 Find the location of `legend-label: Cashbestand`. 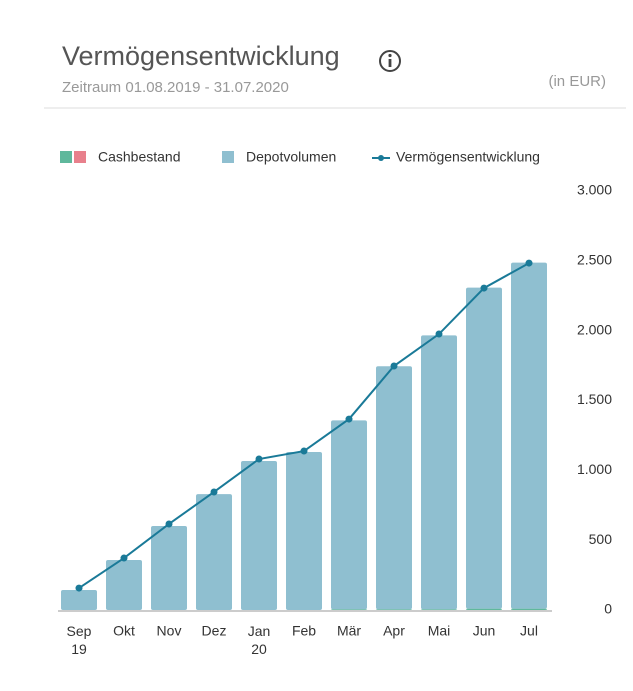

legend-label: Cashbestand is located at coordinates (139, 157).